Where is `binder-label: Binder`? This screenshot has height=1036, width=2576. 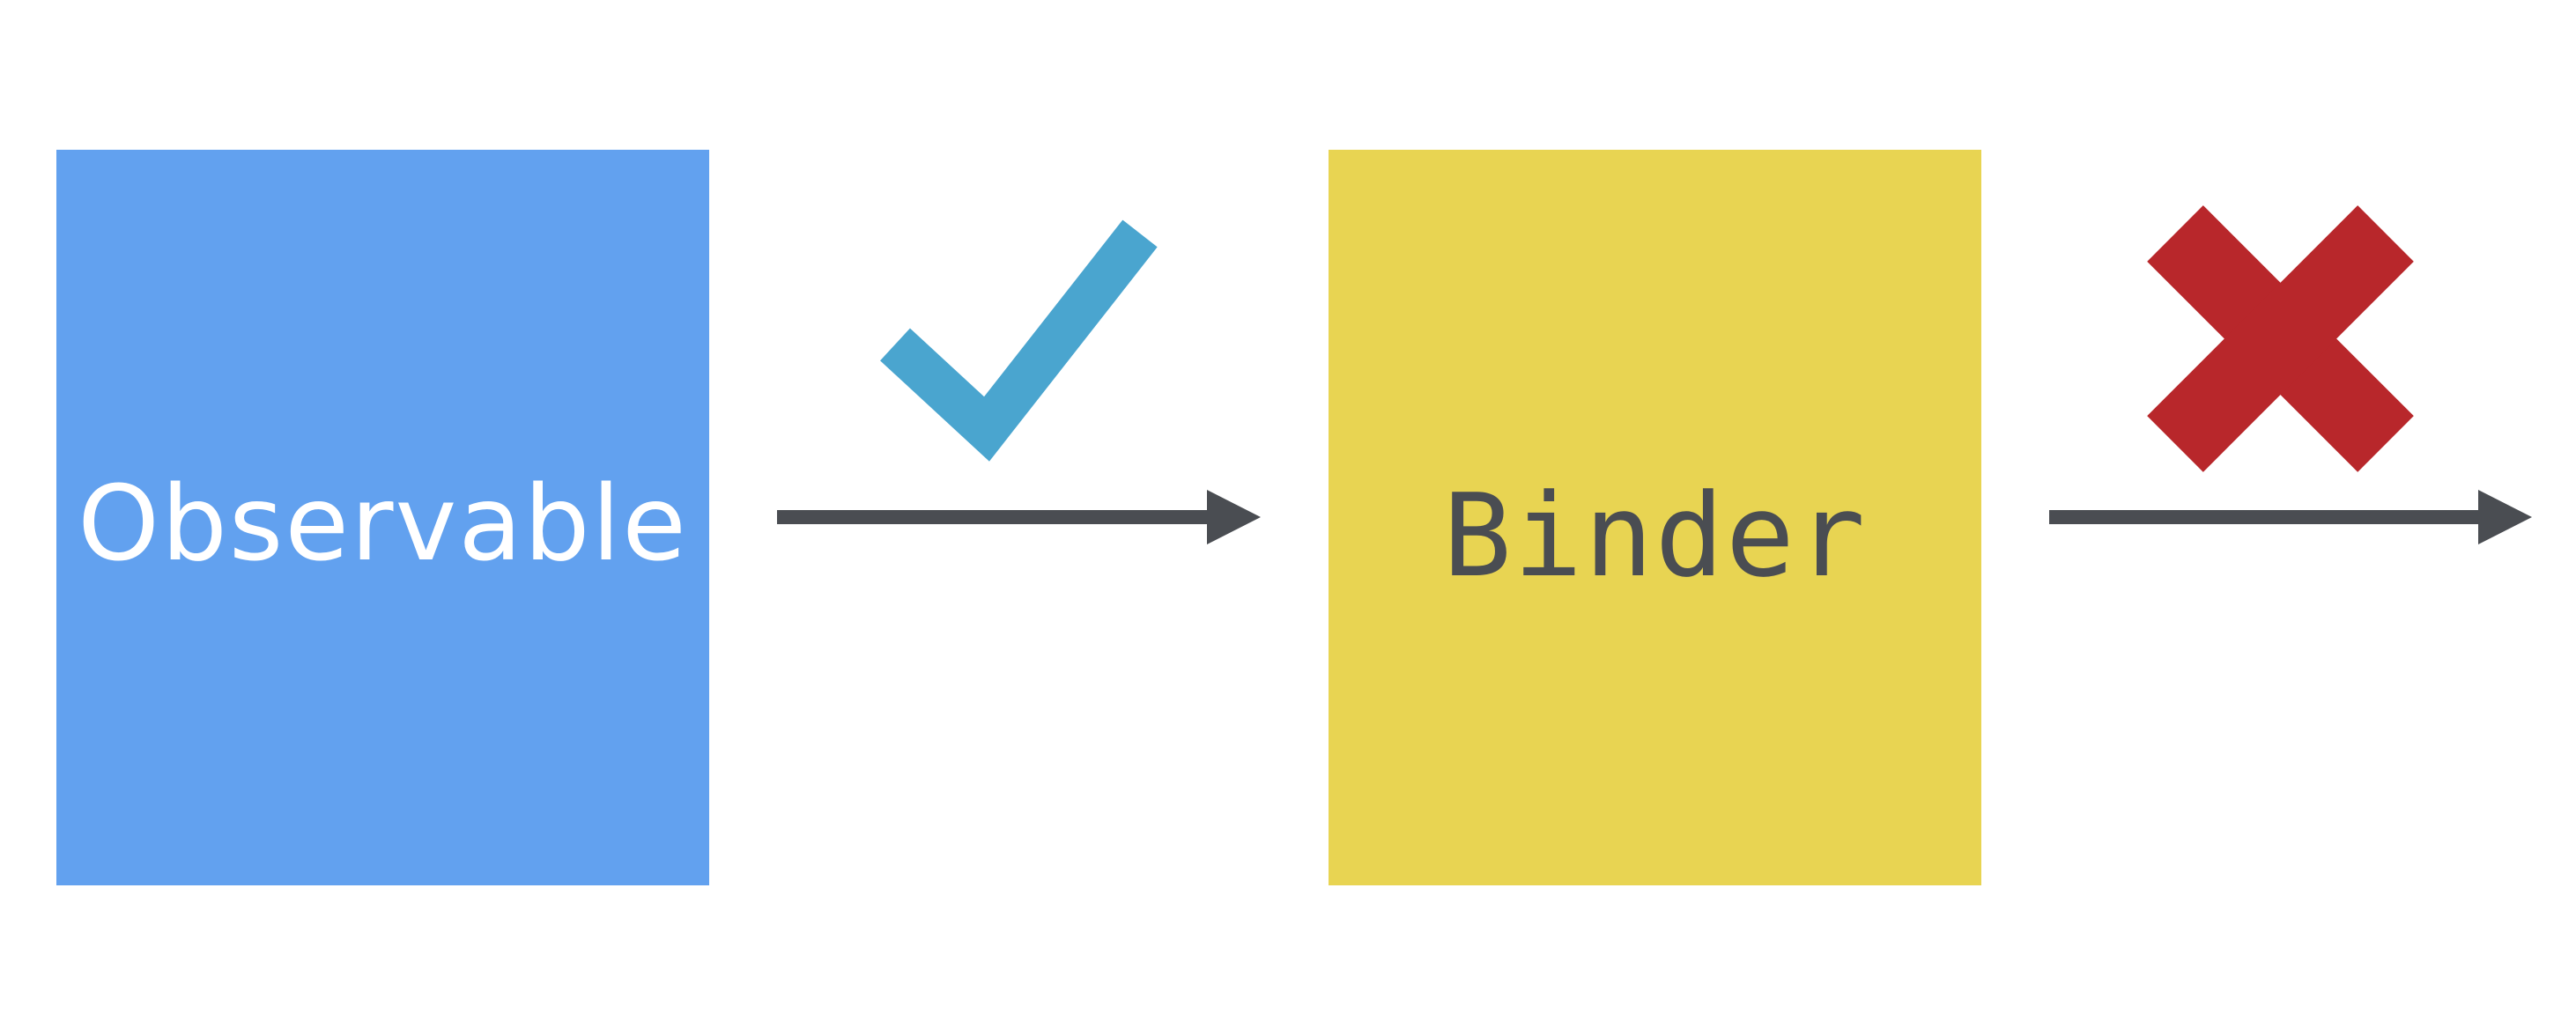 binder-label: Binder is located at coordinates (1655, 535).